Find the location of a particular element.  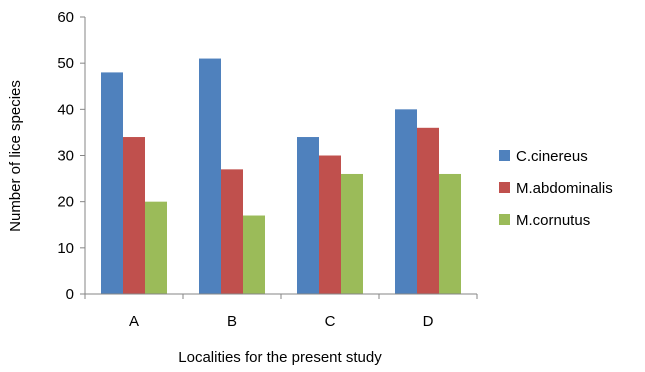

bar-m-cornutus-b is located at coordinates (254, 254).